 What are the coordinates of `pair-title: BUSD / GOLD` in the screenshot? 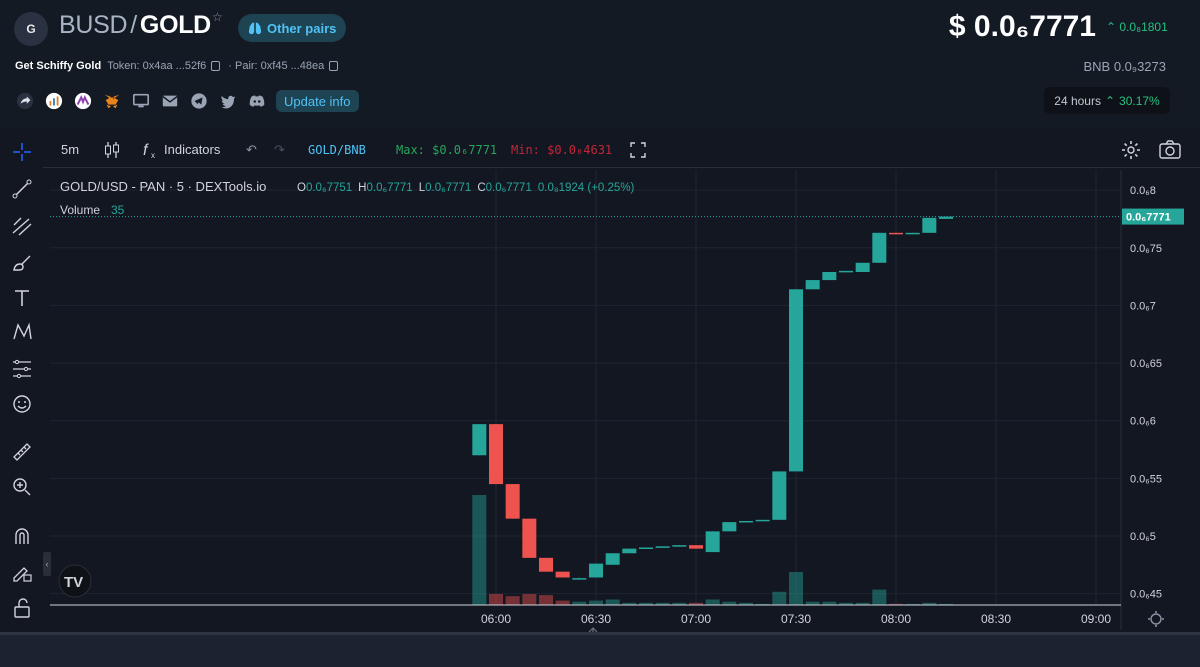 It's located at (135, 25).